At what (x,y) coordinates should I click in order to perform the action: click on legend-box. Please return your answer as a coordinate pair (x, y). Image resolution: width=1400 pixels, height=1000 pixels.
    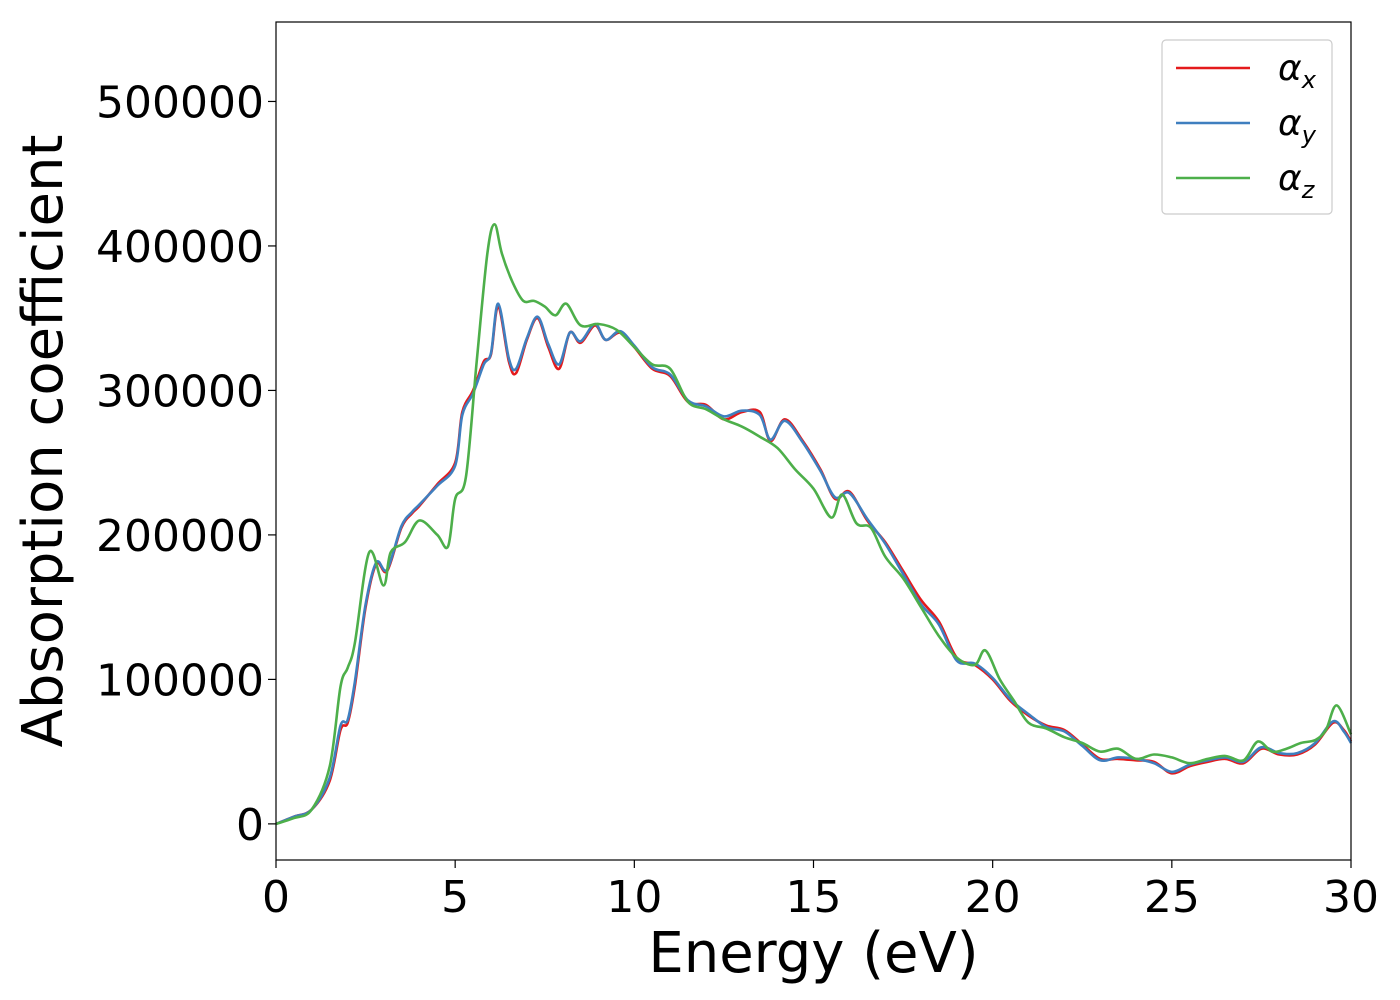
    Looking at the image, I should click on (1247, 127).